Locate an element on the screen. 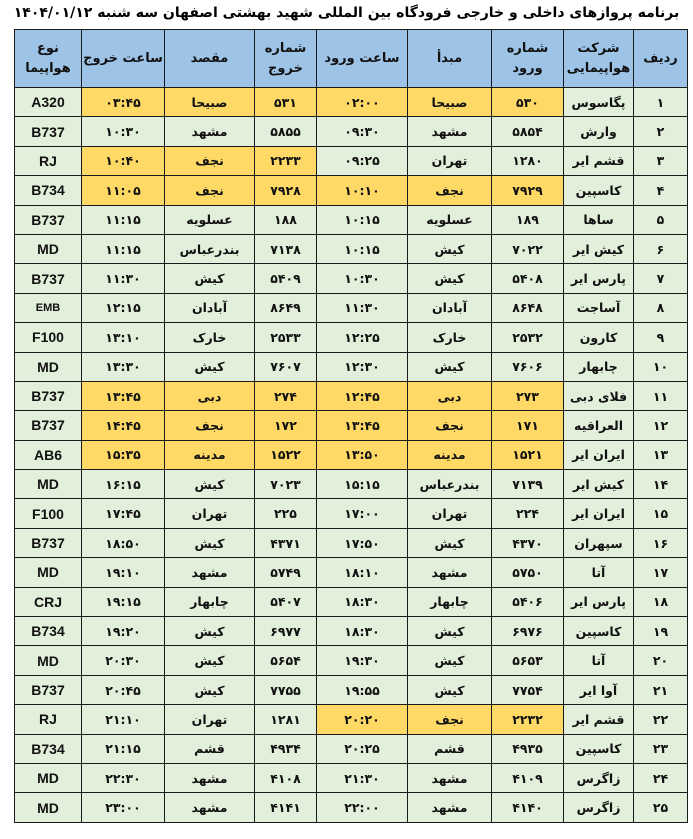 Image resolution: width=693 pixels, height=839 pixels. cell-destination: عسلویه is located at coordinates (209, 219).